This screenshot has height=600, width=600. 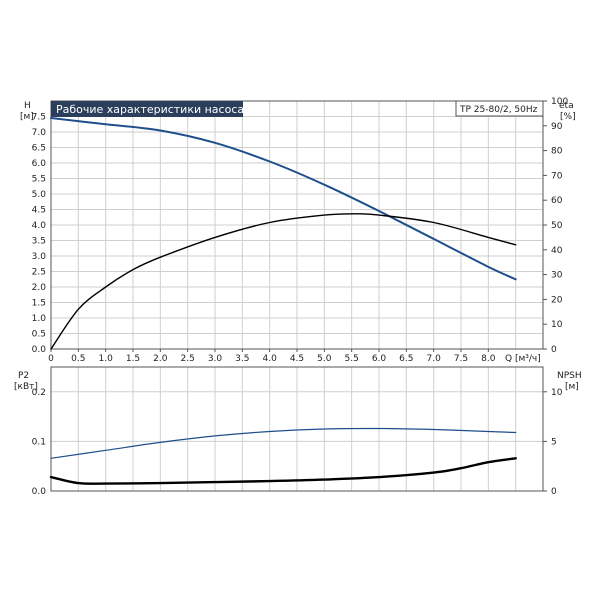 I want to click on eta-tick-label: 100, so click(x=559, y=102).